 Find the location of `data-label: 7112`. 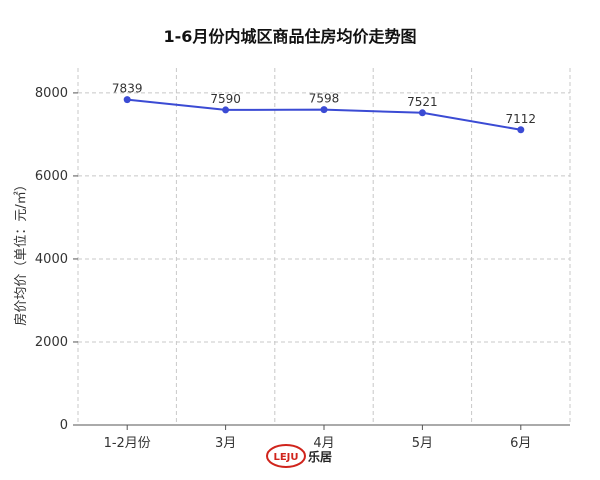

data-label: 7112 is located at coordinates (521, 119).